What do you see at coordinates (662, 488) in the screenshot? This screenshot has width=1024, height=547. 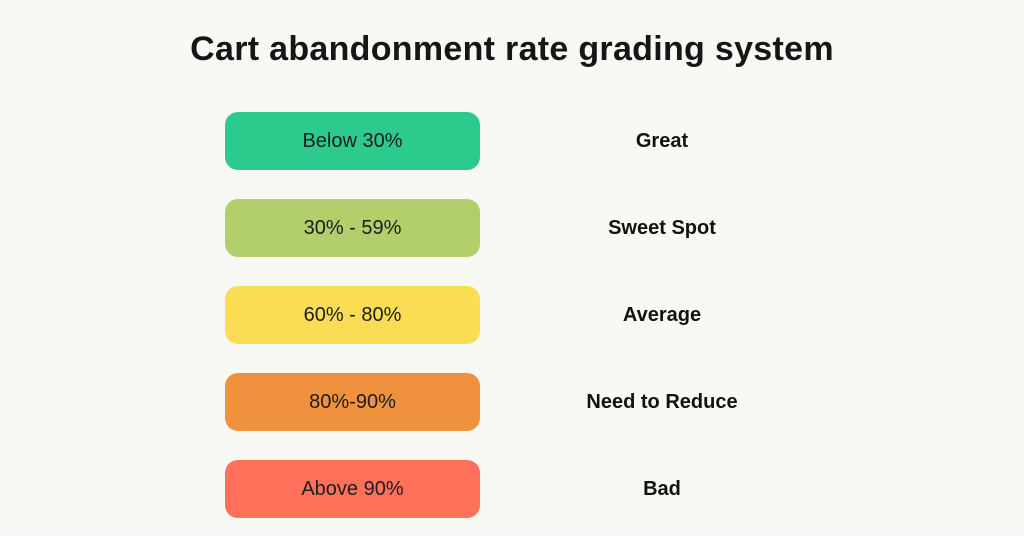 I see `grade-label: Bad` at bounding box center [662, 488].